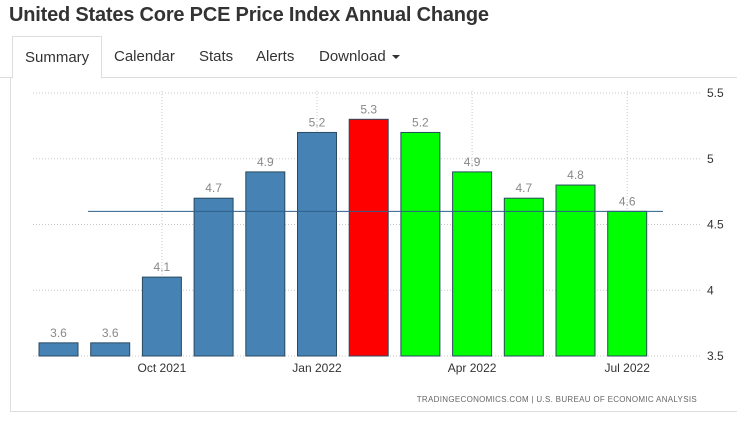 The image size is (737, 426). I want to click on tab-summary: Summary, so click(57, 57).